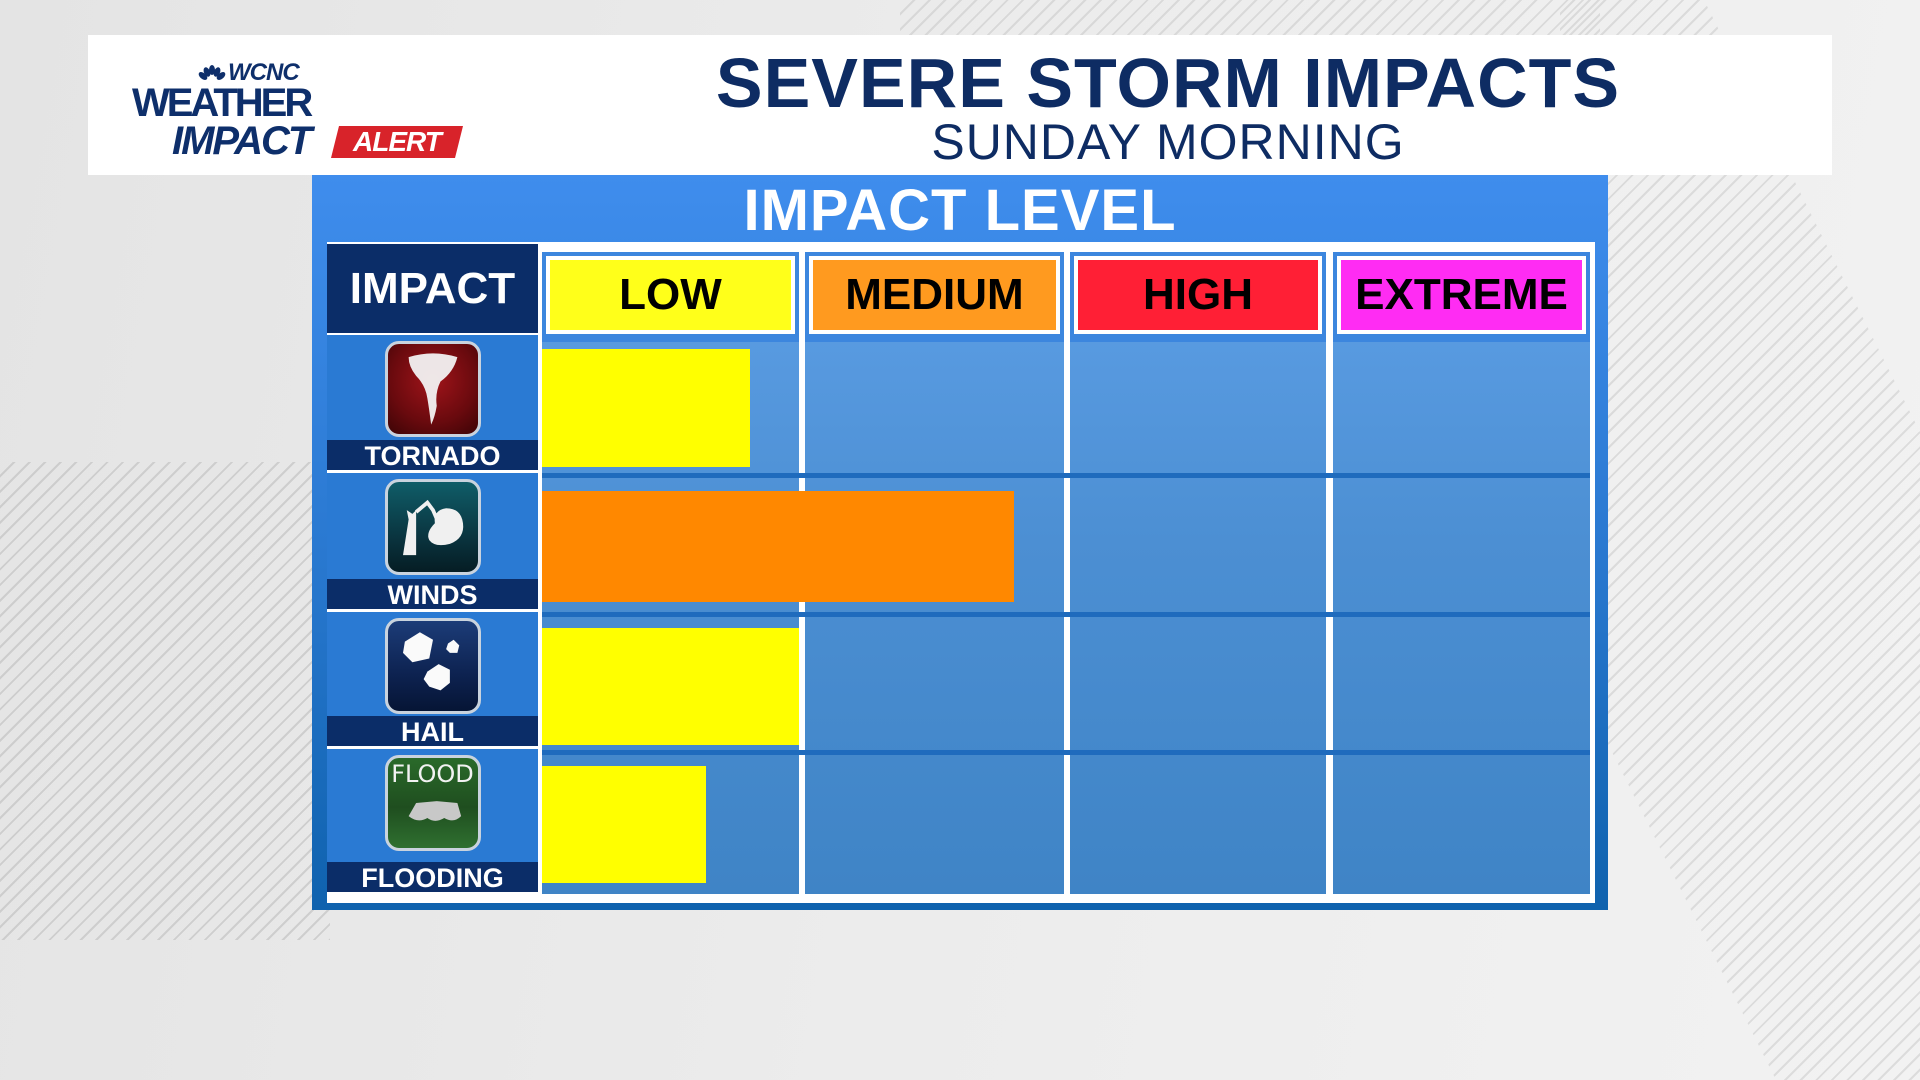 This screenshot has width=1920, height=1080. I want to click on bar-winds, so click(778, 546).